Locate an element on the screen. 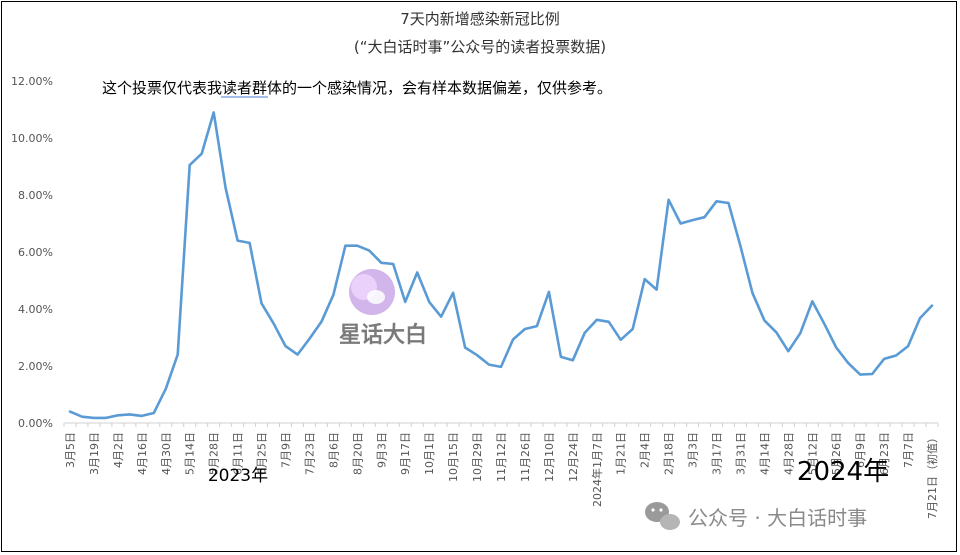 The image size is (960, 555). x-tick-label: 6月25日 is located at coordinates (262, 453).